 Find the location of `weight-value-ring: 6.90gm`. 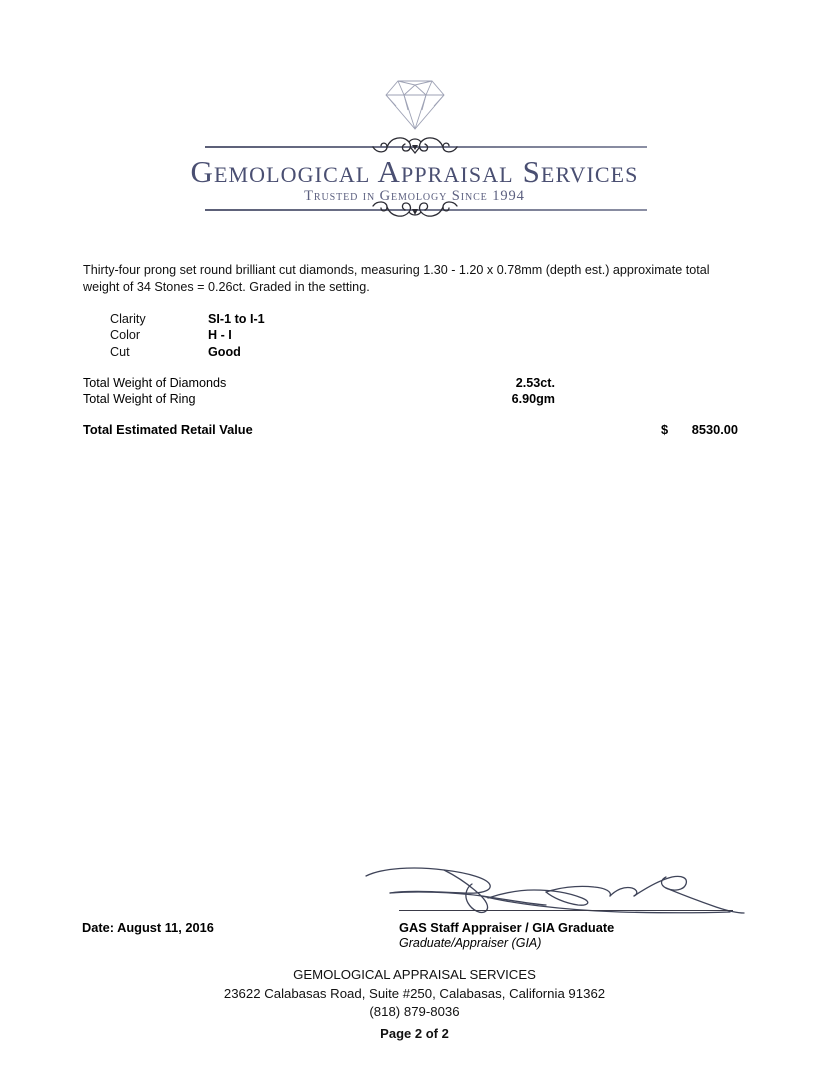

weight-value-ring: 6.90gm is located at coordinates (533, 399).